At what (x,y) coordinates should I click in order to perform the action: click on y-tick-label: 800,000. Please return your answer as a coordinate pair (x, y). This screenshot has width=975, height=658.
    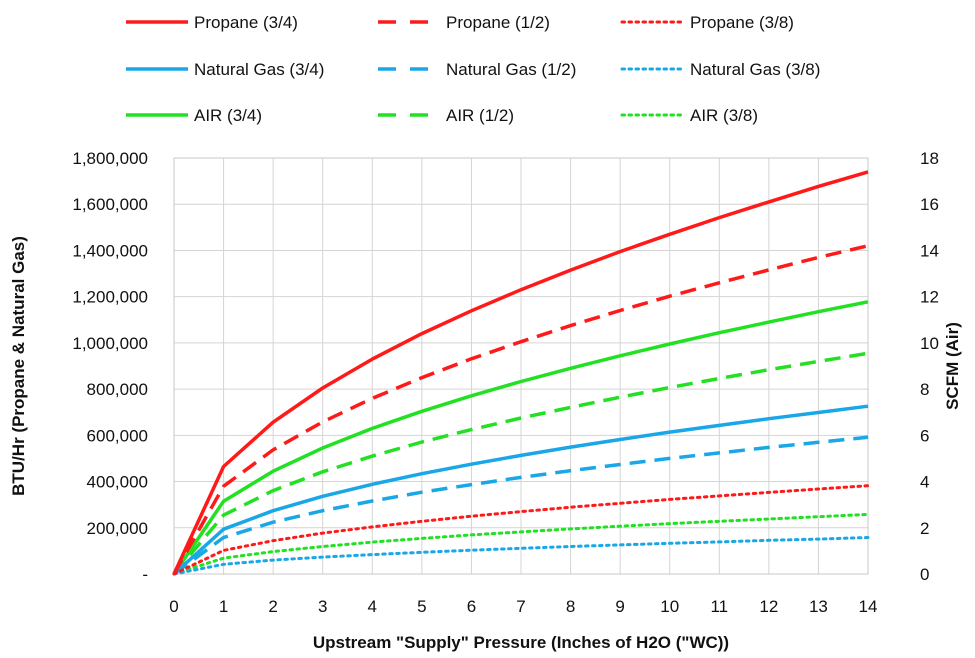
    Looking at the image, I should click on (117, 389).